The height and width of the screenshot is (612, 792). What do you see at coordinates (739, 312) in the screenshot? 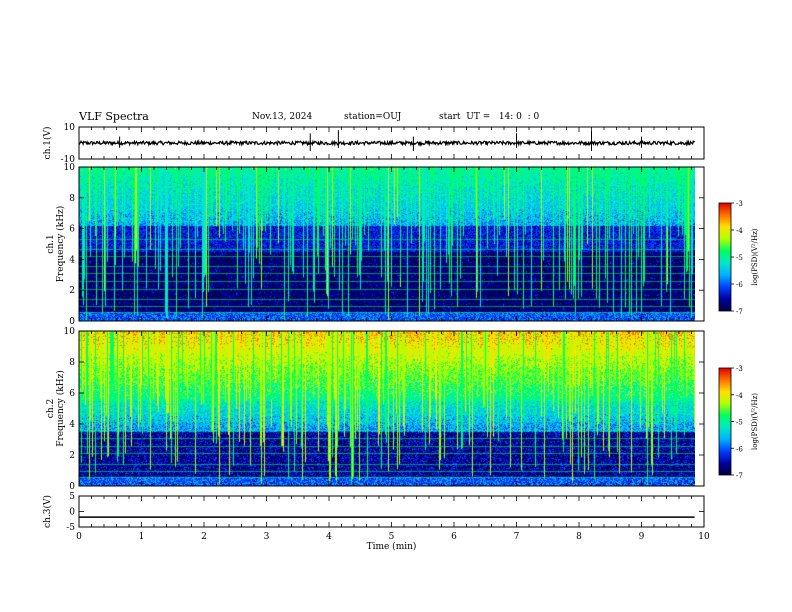
I see `ch1-spectrogram-colorbar-tick: -7` at bounding box center [739, 312].